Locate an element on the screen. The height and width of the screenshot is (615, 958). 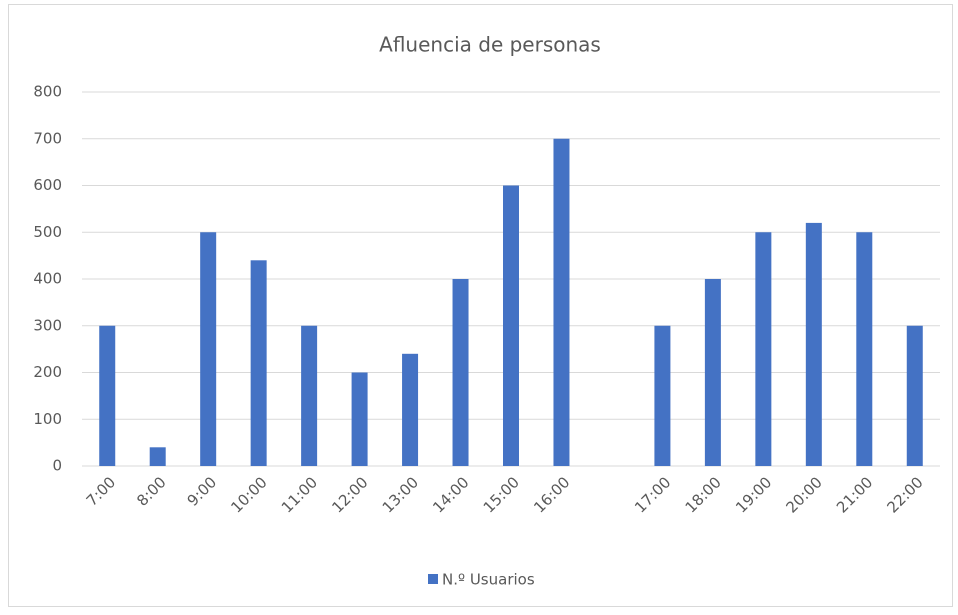
y-tick-label: 200 is located at coordinates (47, 372).